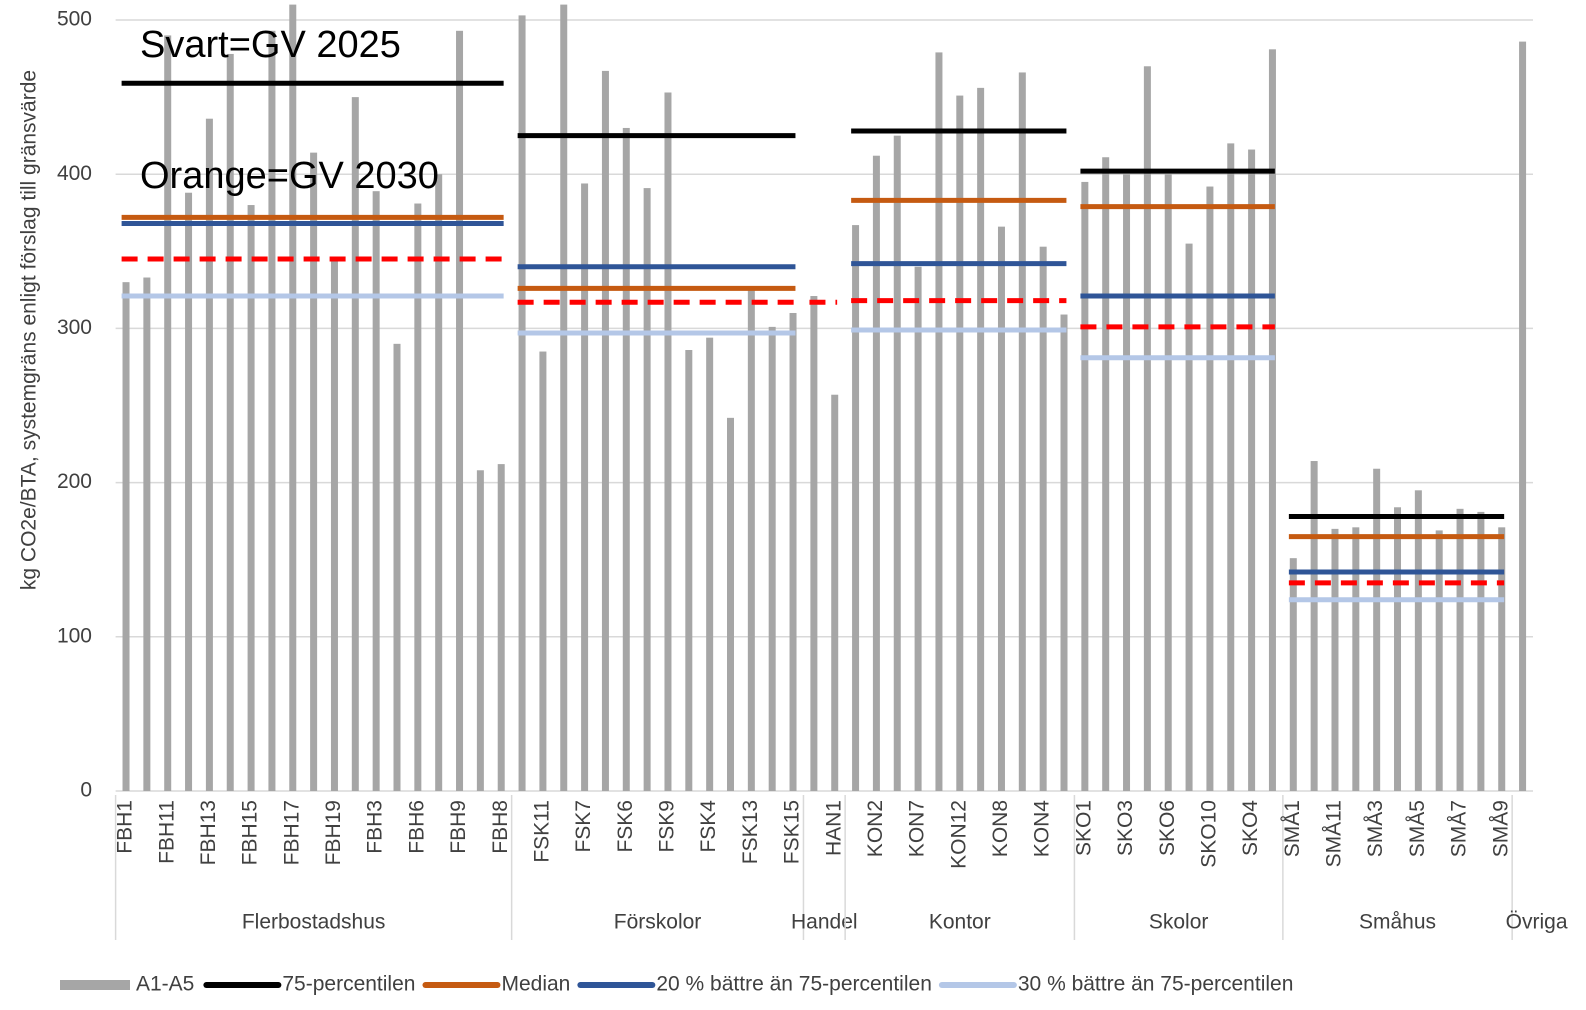 The width and height of the screenshot is (1586, 1010). What do you see at coordinates (74, 173) in the screenshot?
I see `y-tick-label: 400` at bounding box center [74, 173].